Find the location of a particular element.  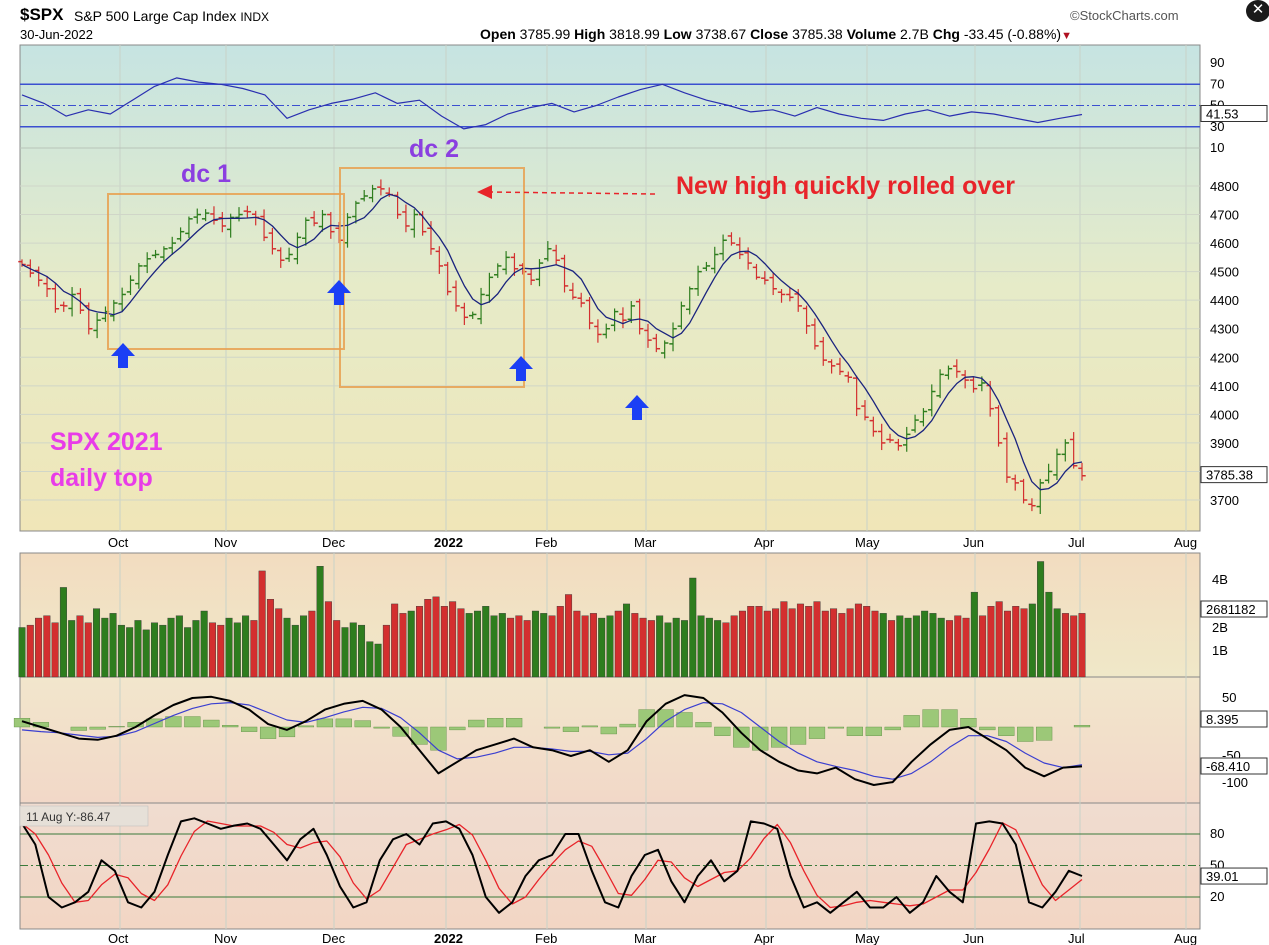

x-tick-label: Jul is located at coordinates (1076, 938).